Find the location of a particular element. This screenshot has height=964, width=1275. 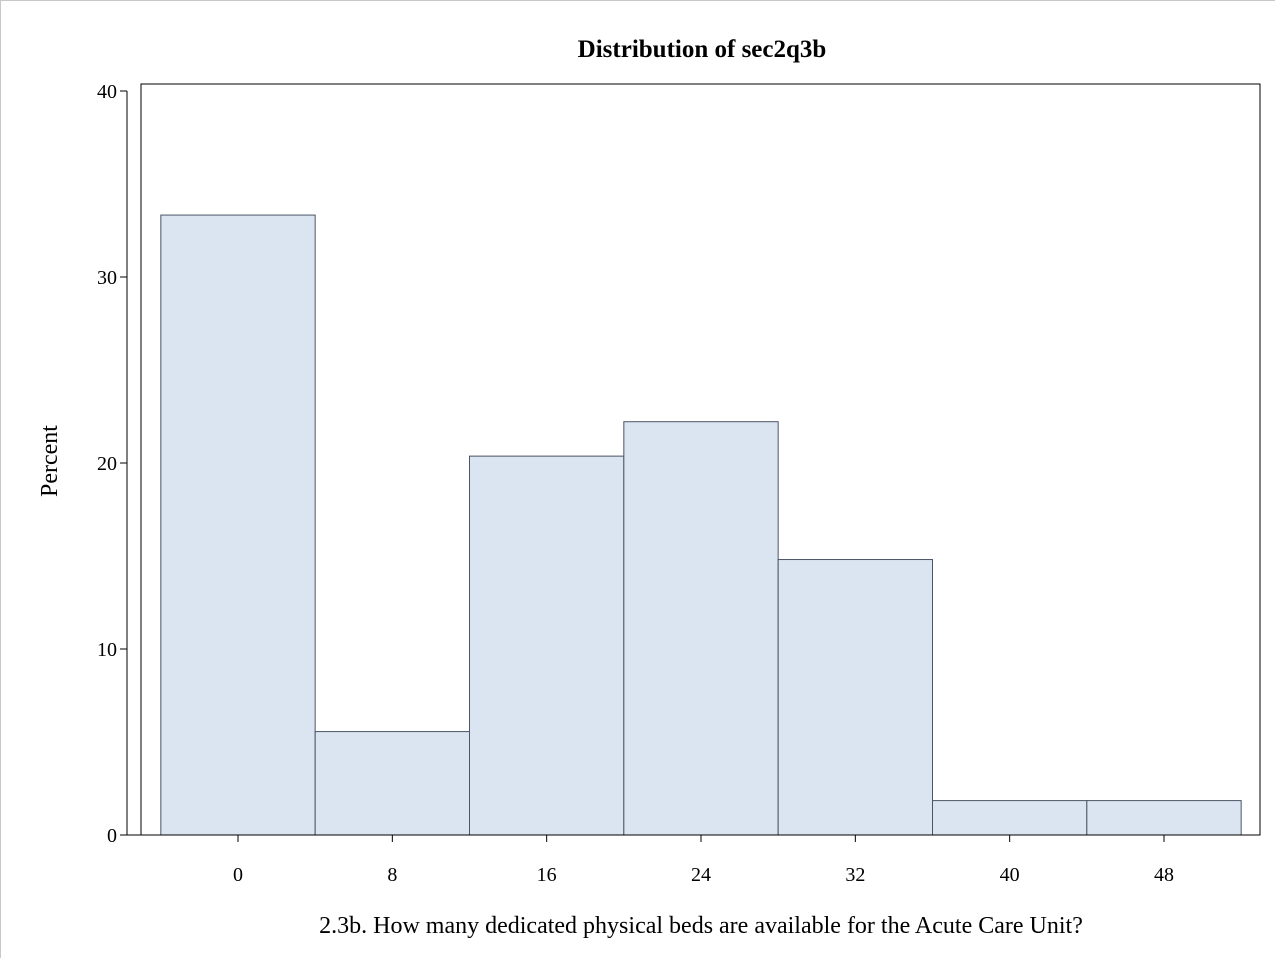

y-axis: 0 10 20 30 40 is located at coordinates (112, 464).